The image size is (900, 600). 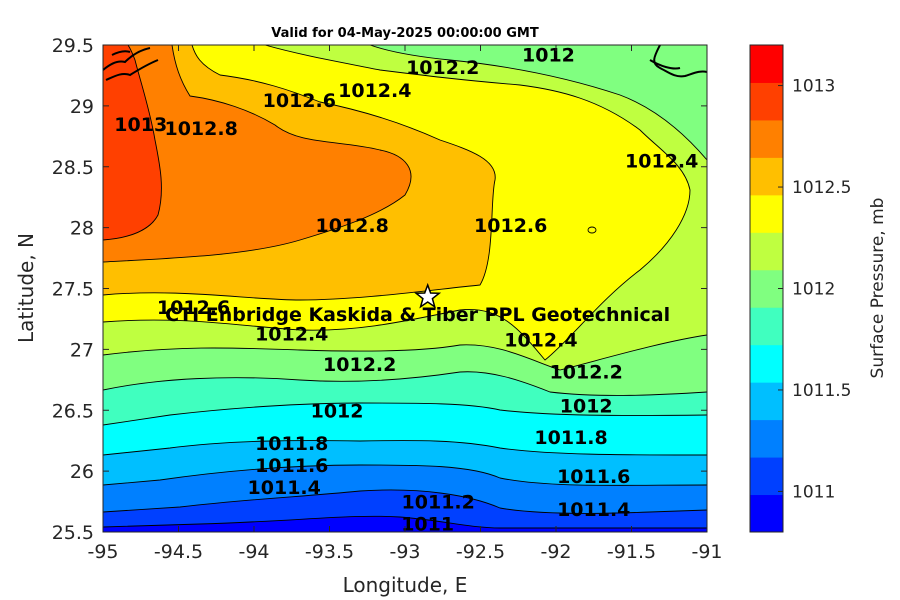 I want to click on x-tick-label: -91, so click(x=706, y=552).